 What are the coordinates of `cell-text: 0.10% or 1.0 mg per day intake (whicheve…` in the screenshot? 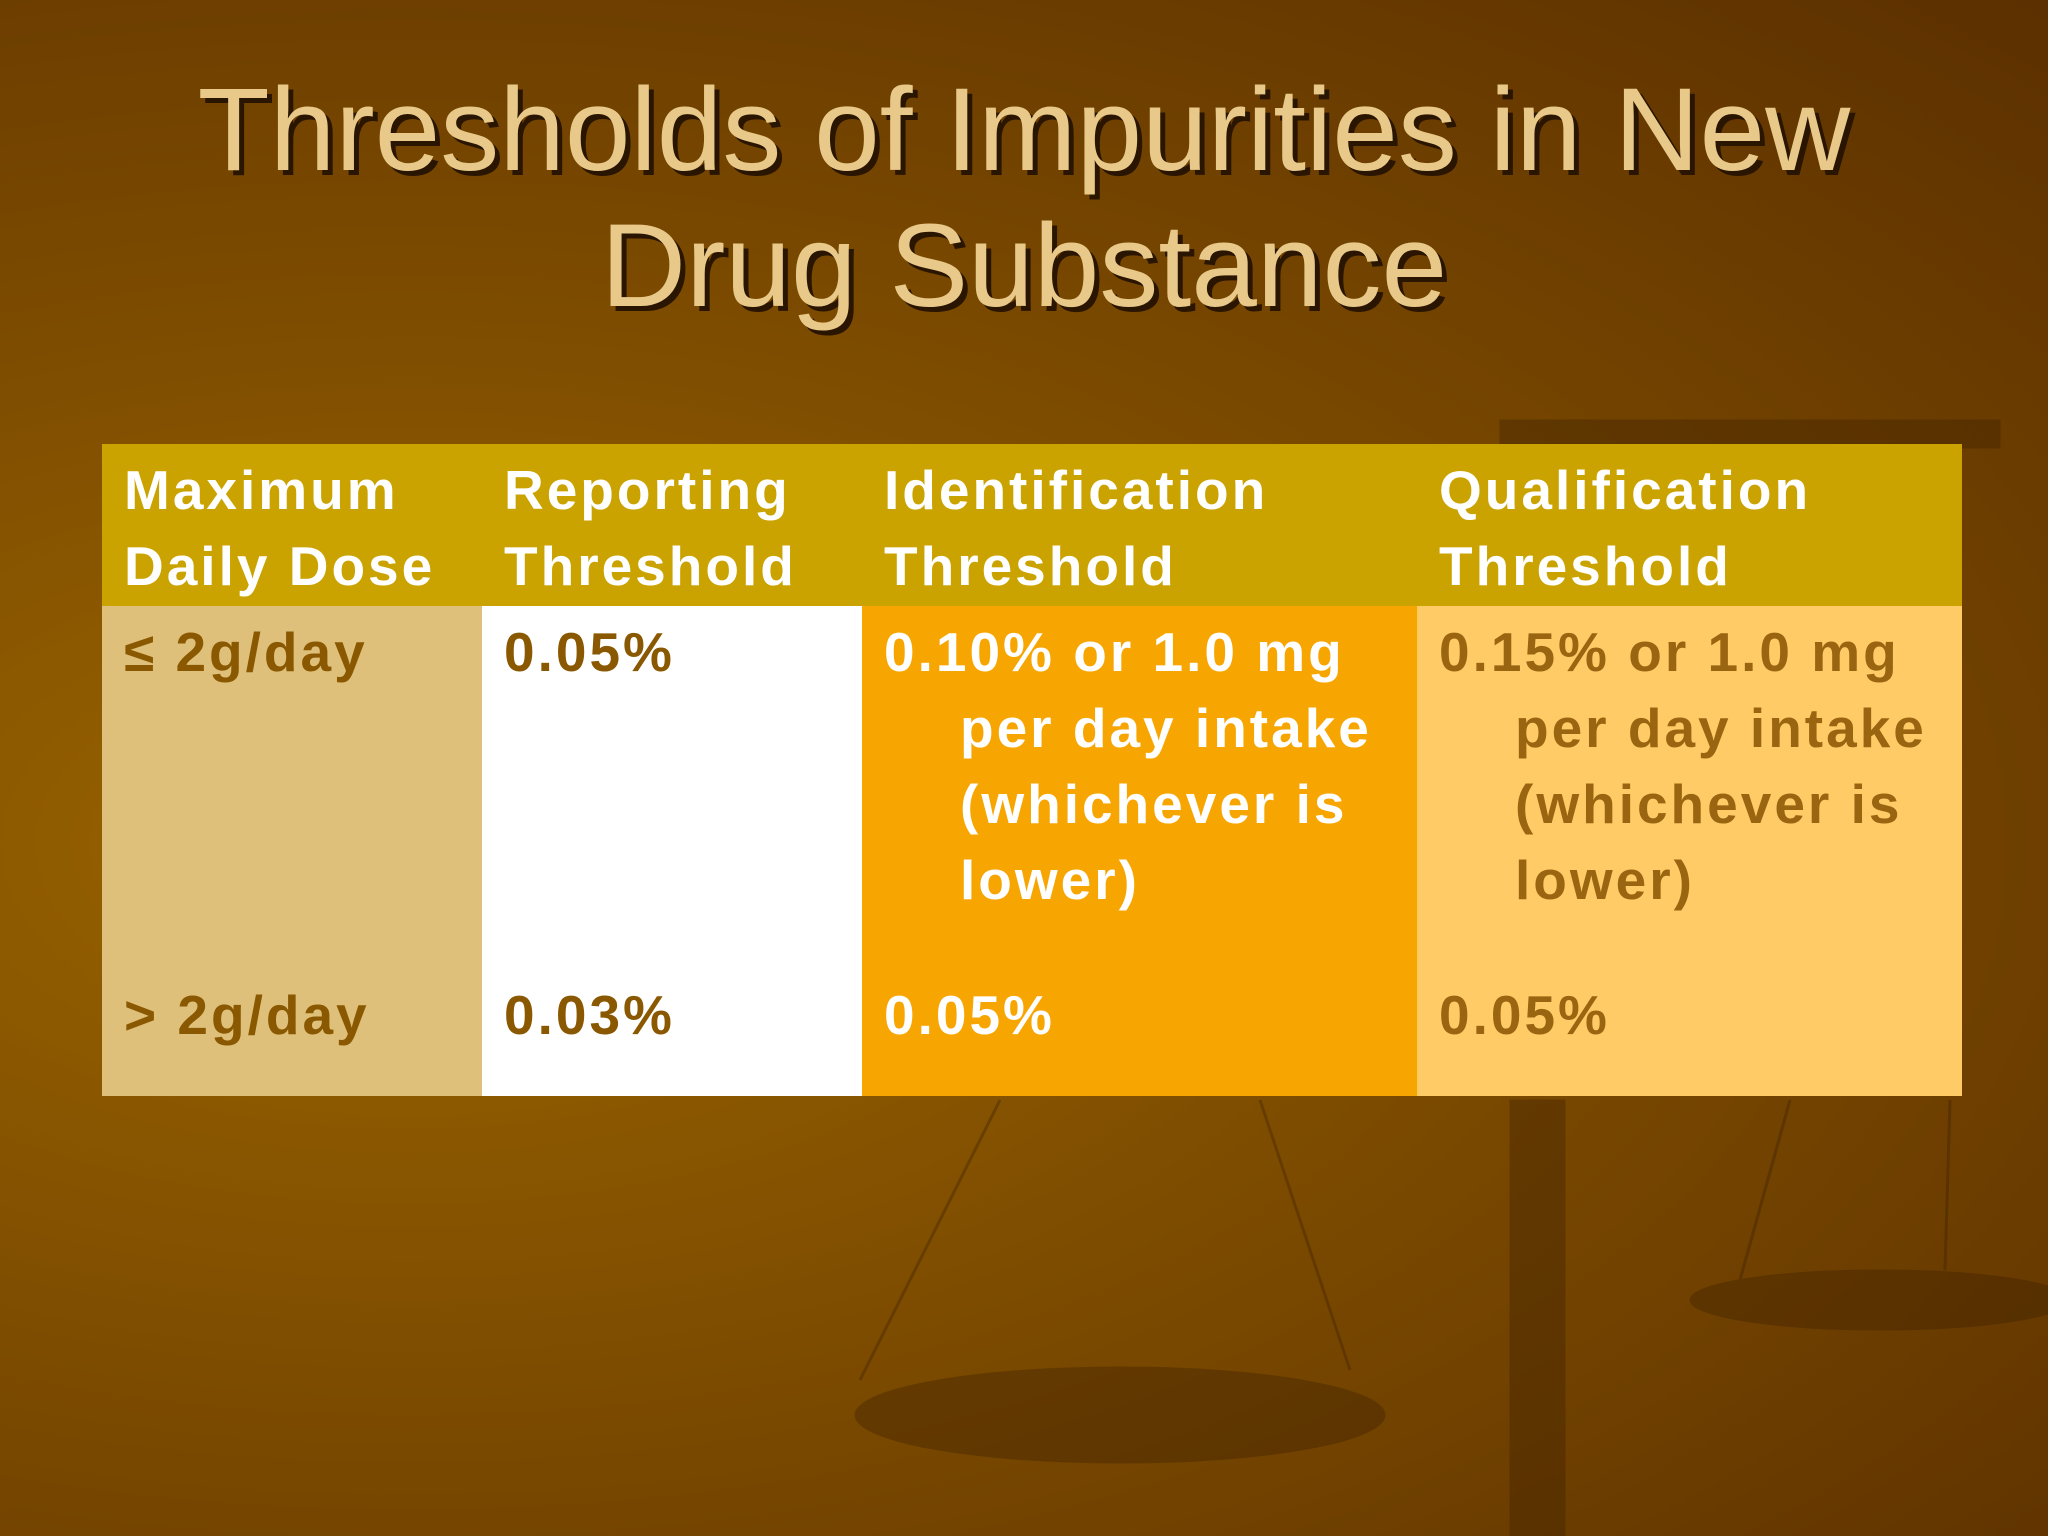 It's located at (1128, 766).